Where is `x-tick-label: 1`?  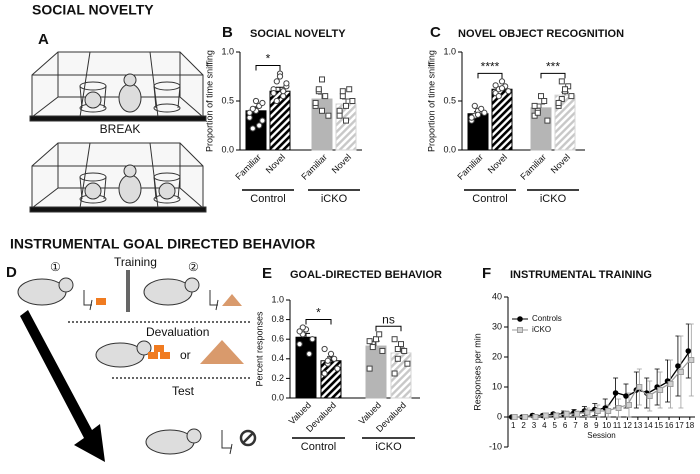
x-tick-label: 1 is located at coordinates (513, 425).